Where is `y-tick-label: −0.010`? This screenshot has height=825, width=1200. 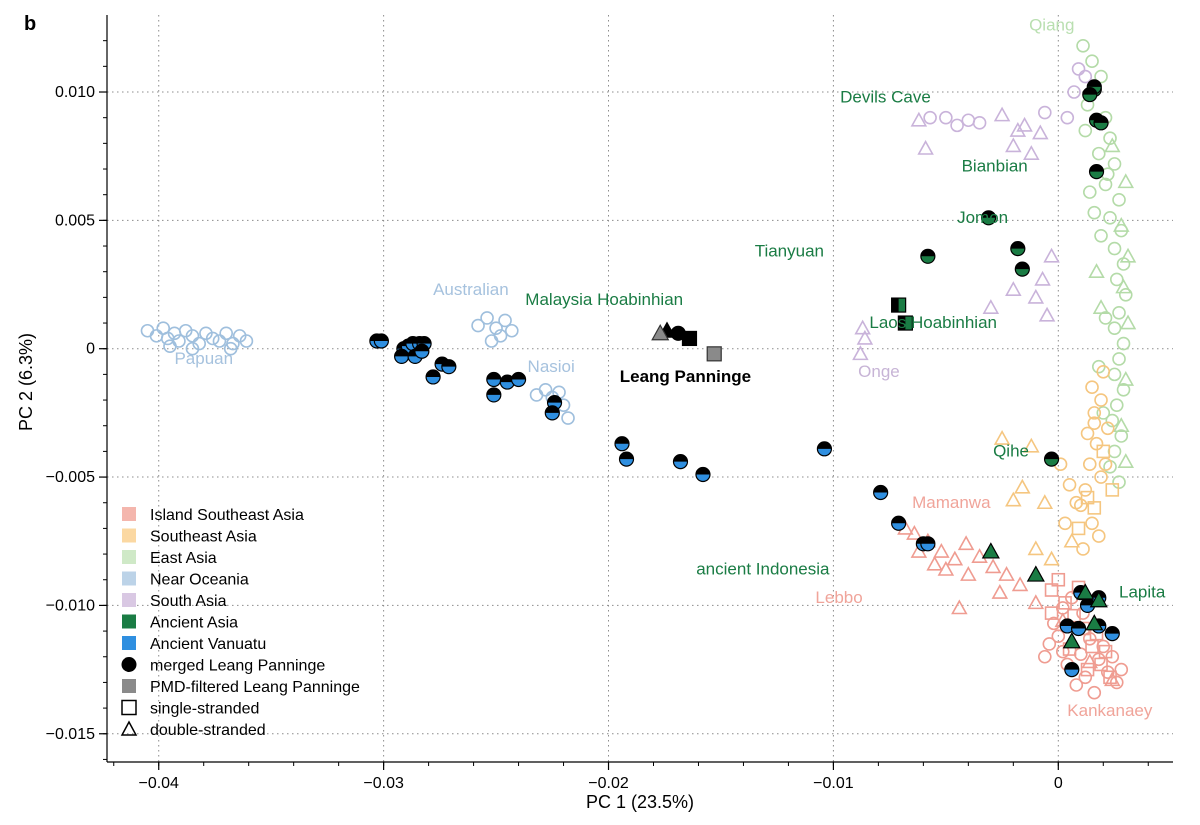 y-tick-label: −0.010 is located at coordinates (70, 605).